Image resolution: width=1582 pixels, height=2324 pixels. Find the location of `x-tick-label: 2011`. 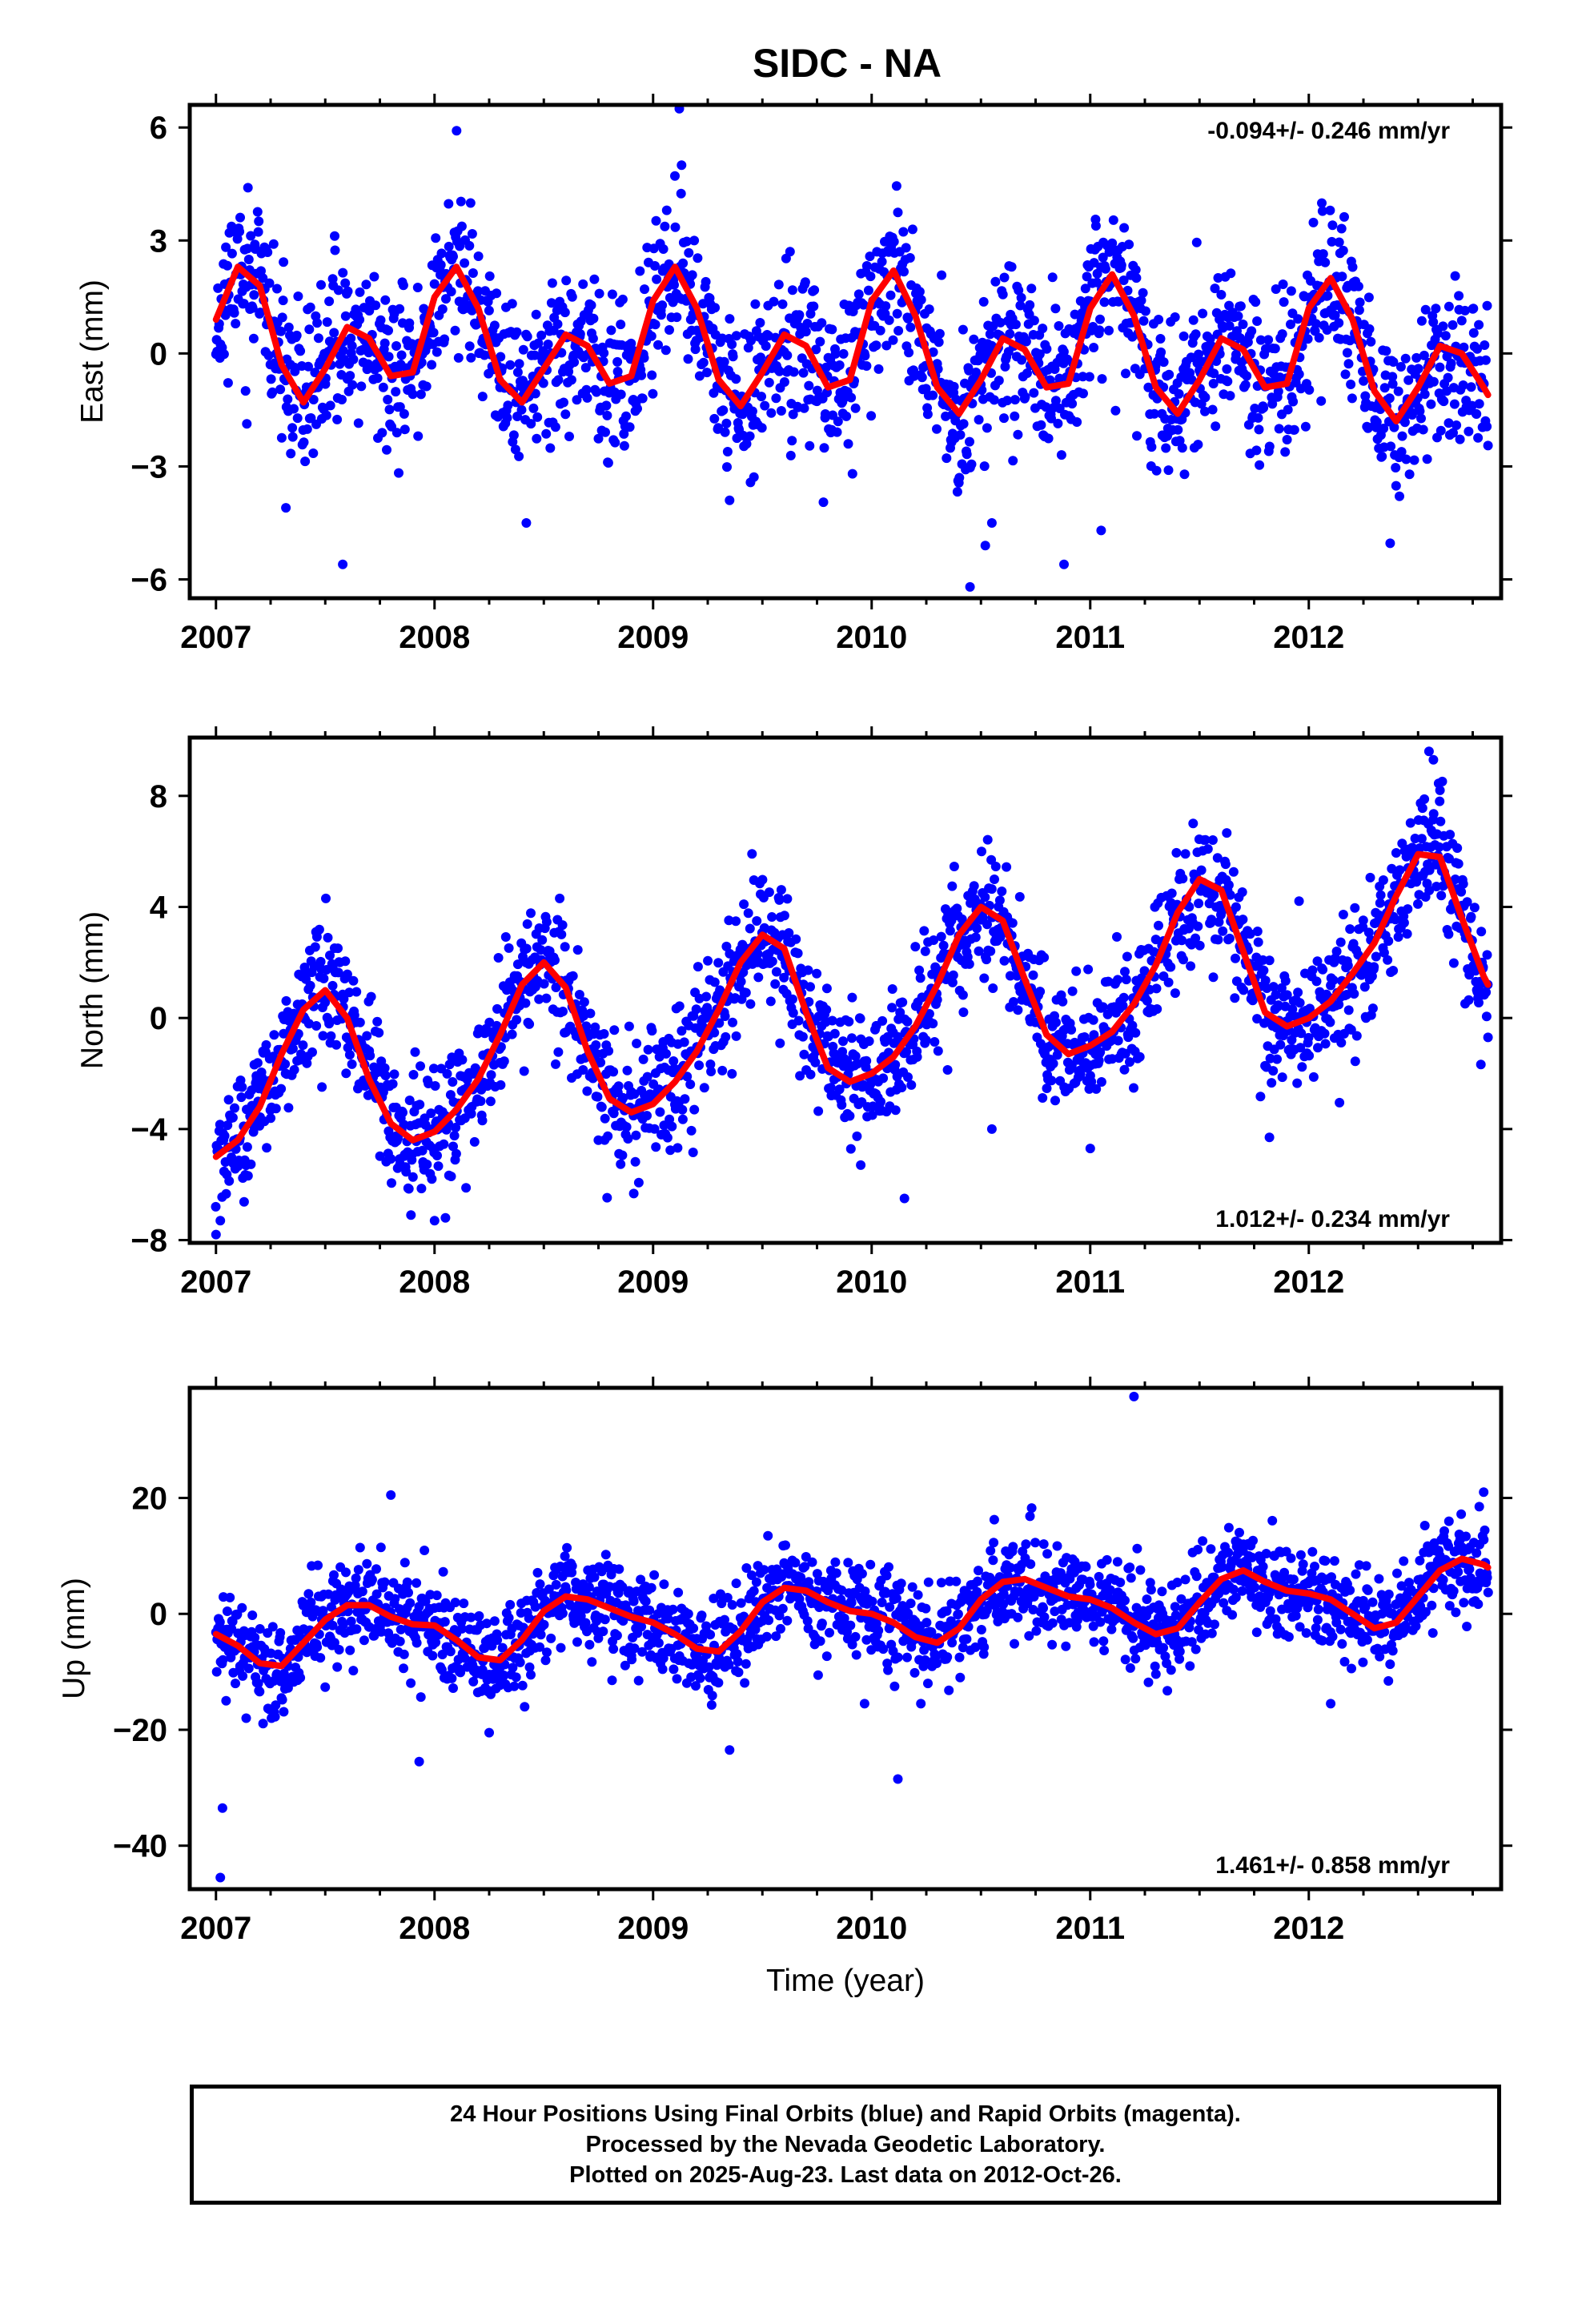

x-tick-label: 2011 is located at coordinates (1090, 1282).